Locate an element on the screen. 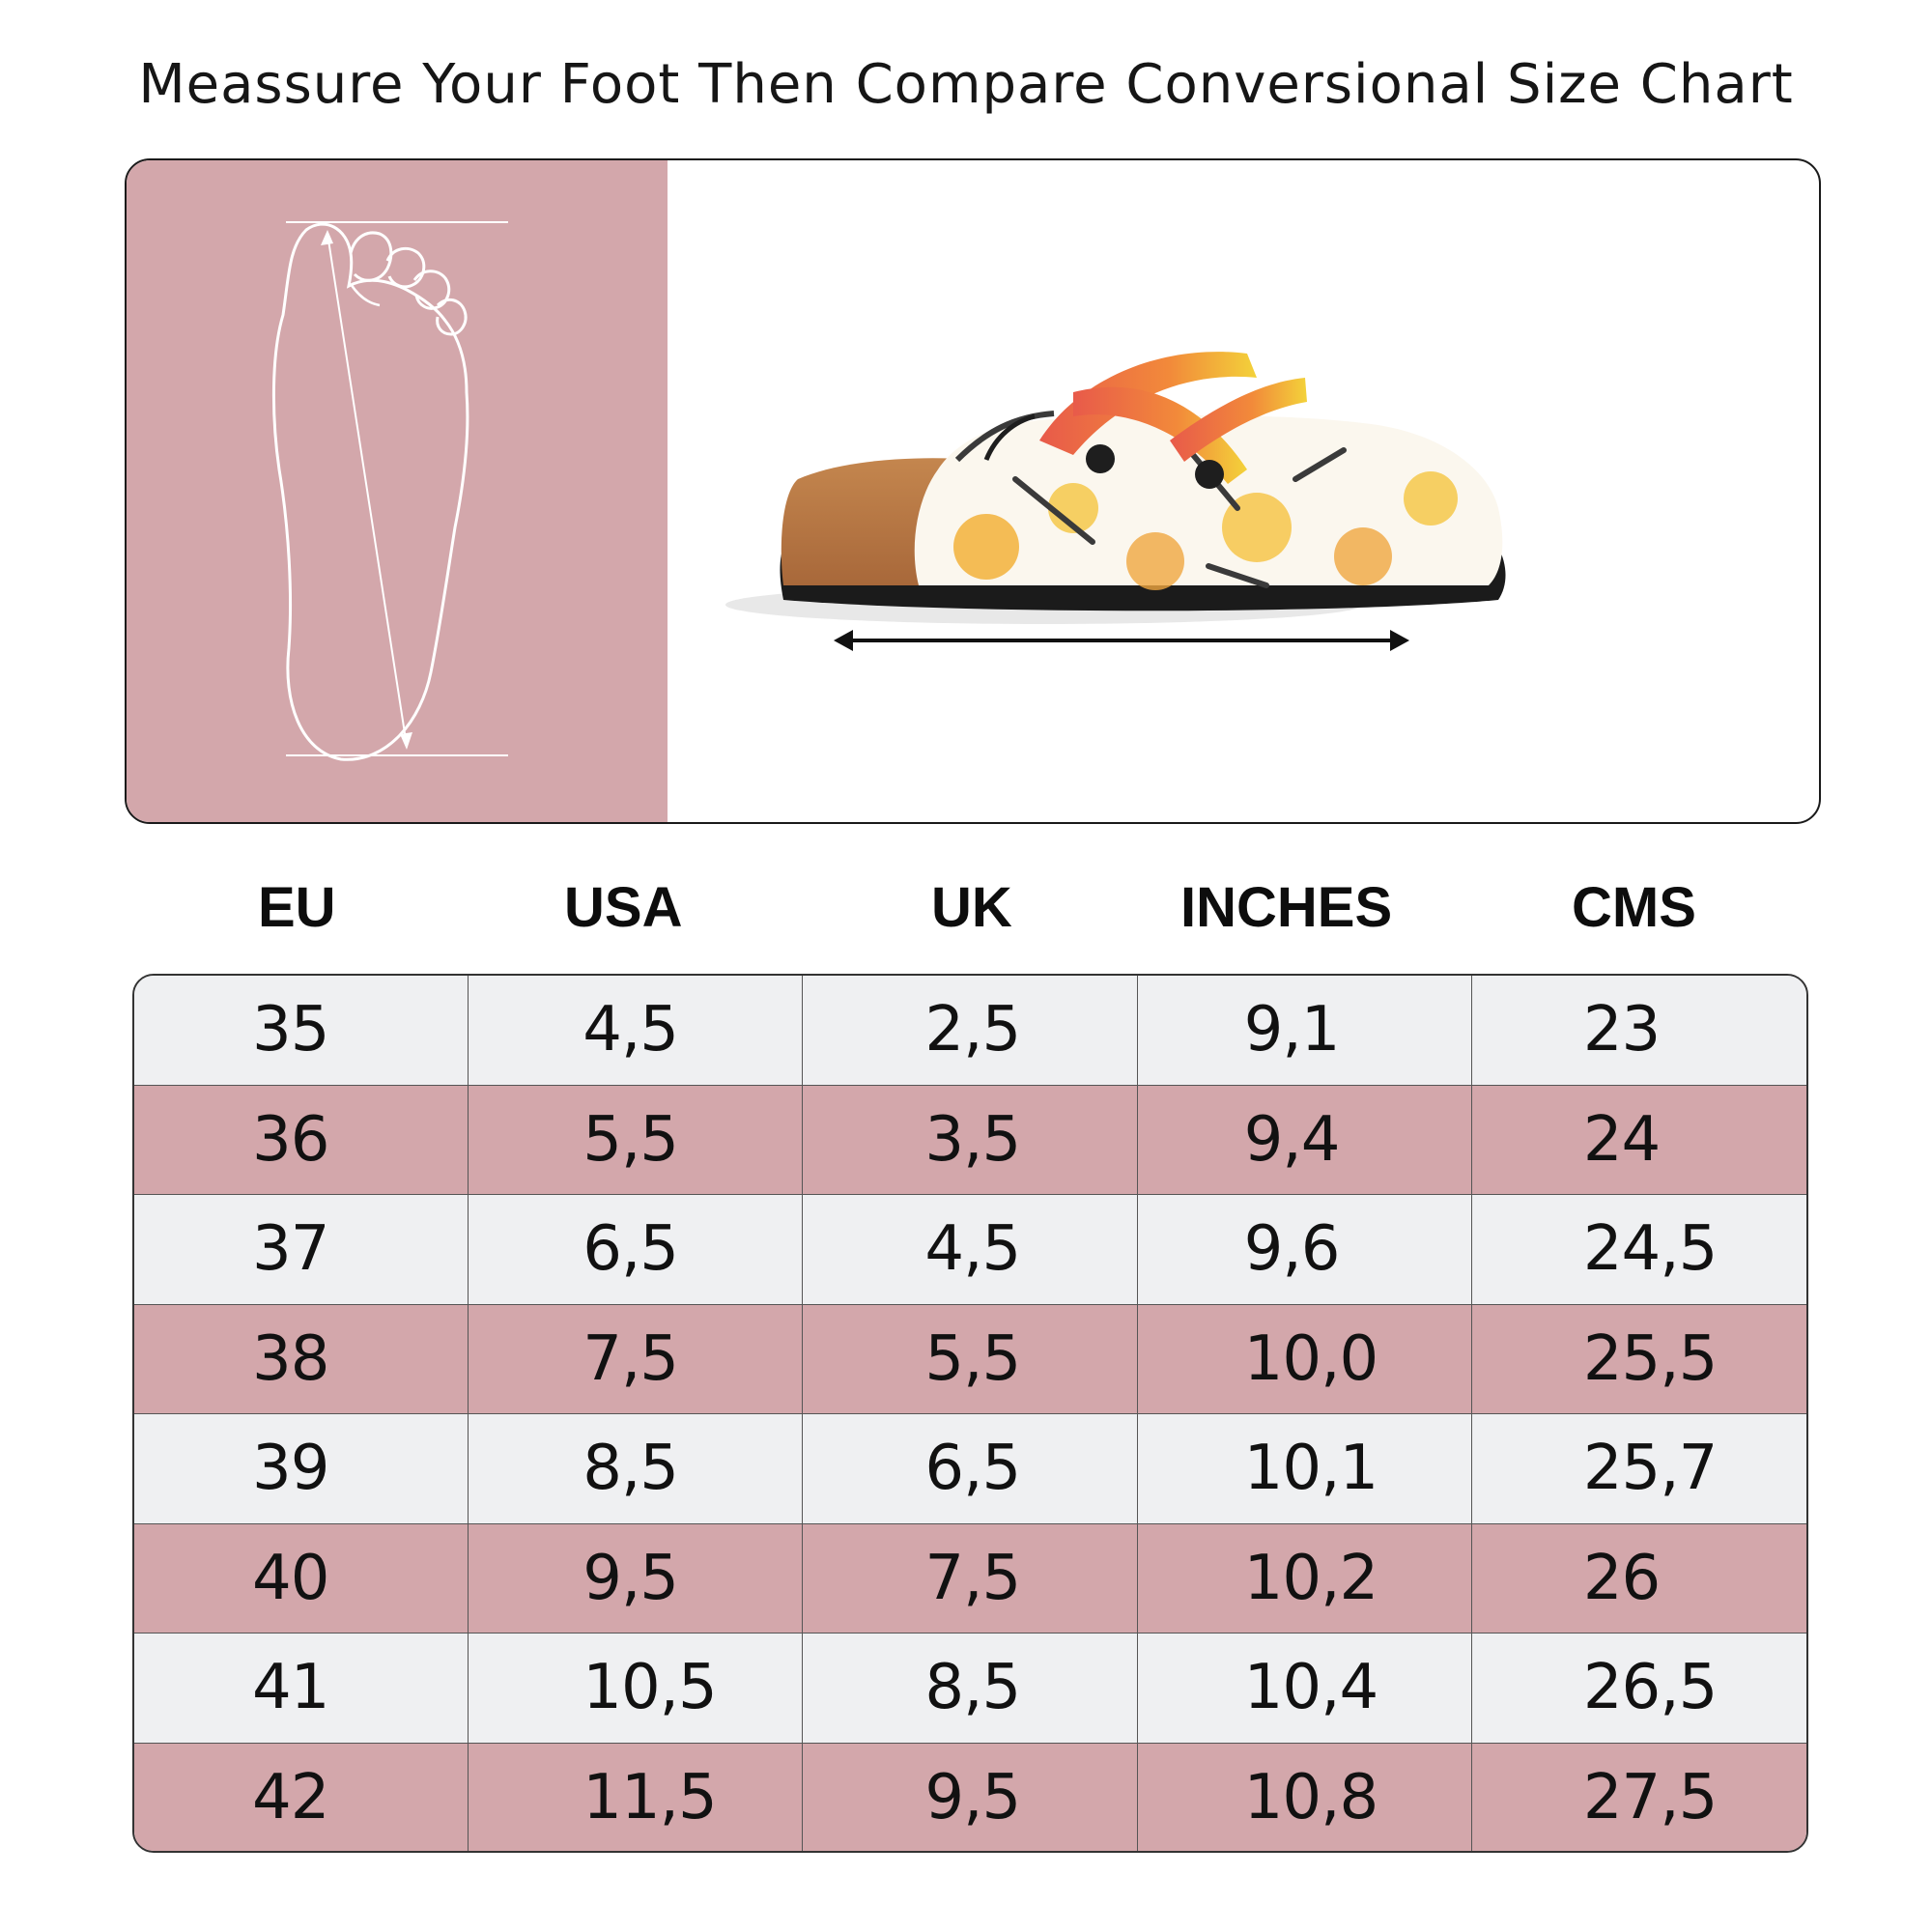 This screenshot has width=1932, height=1932. table-row: 40 9,5 7,5 10,2 26 is located at coordinates (970, 1578).